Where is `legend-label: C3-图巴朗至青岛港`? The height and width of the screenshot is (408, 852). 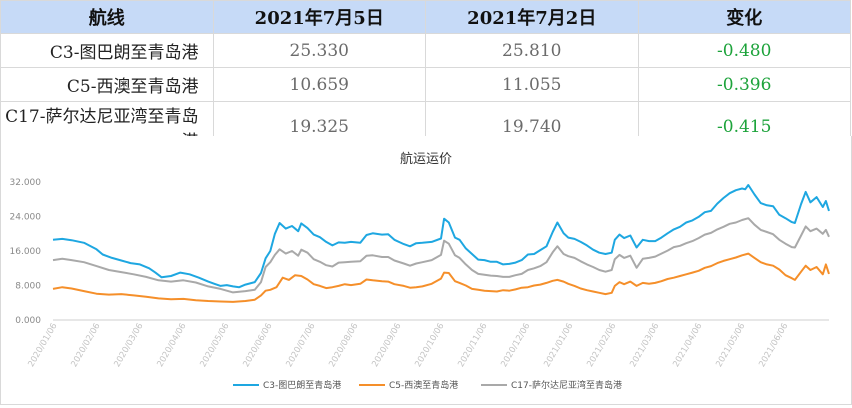
legend-label: C3-图巴朗至青岛港 is located at coordinates (302, 385).